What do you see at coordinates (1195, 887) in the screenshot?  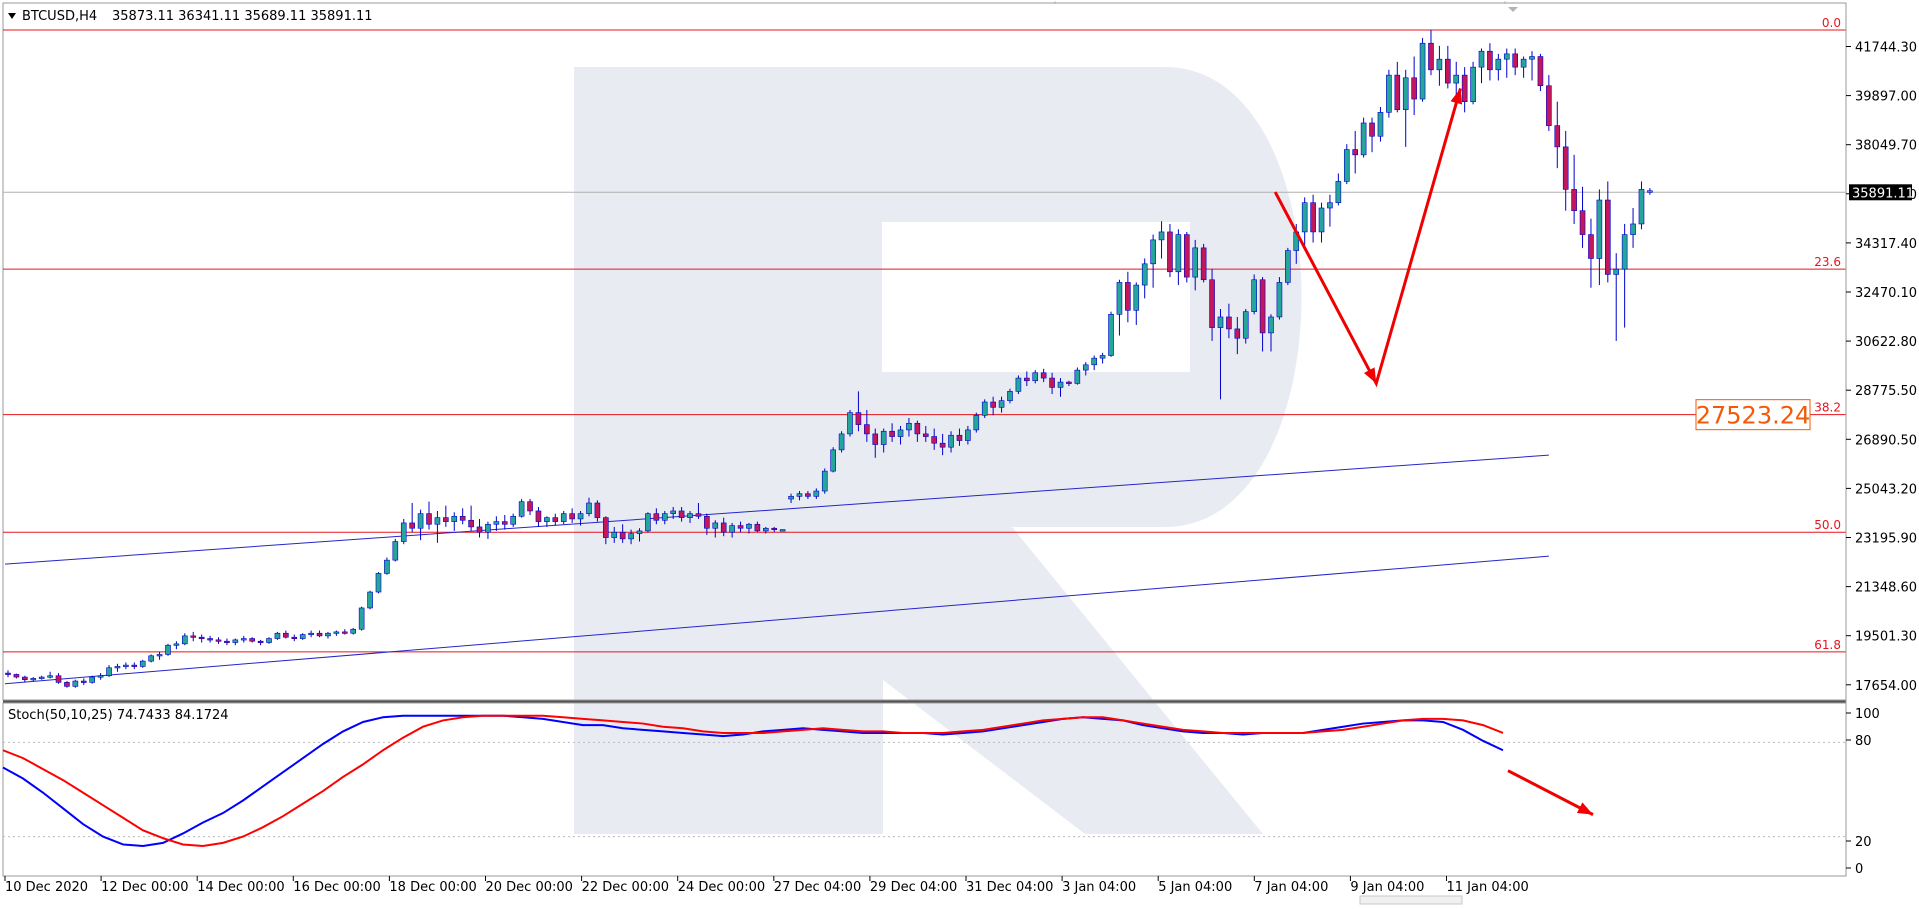 I see `time-tick-label: 5 Jan 04:00` at bounding box center [1195, 887].